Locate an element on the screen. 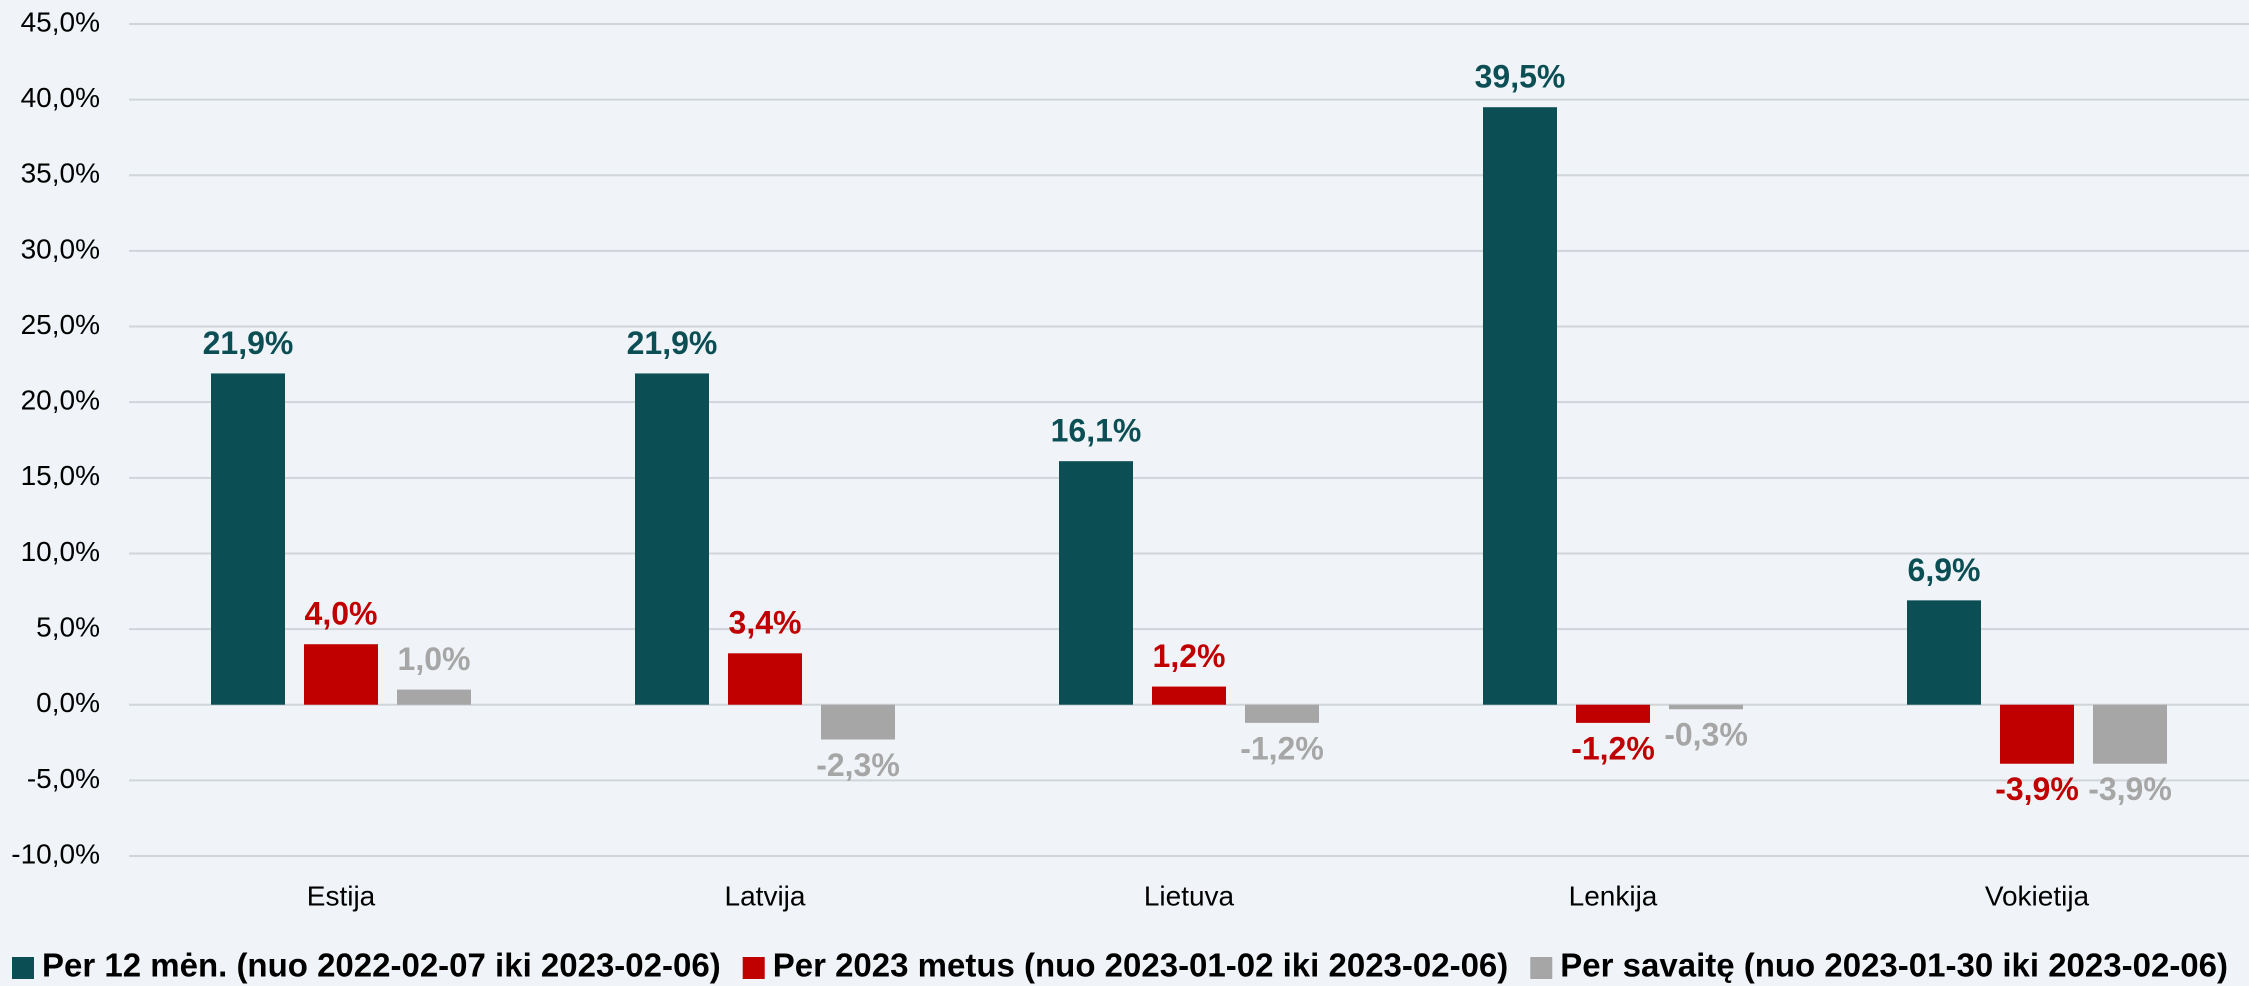 This screenshot has width=2249, height=986. y-tick-label: 0,0% is located at coordinates (68, 702).